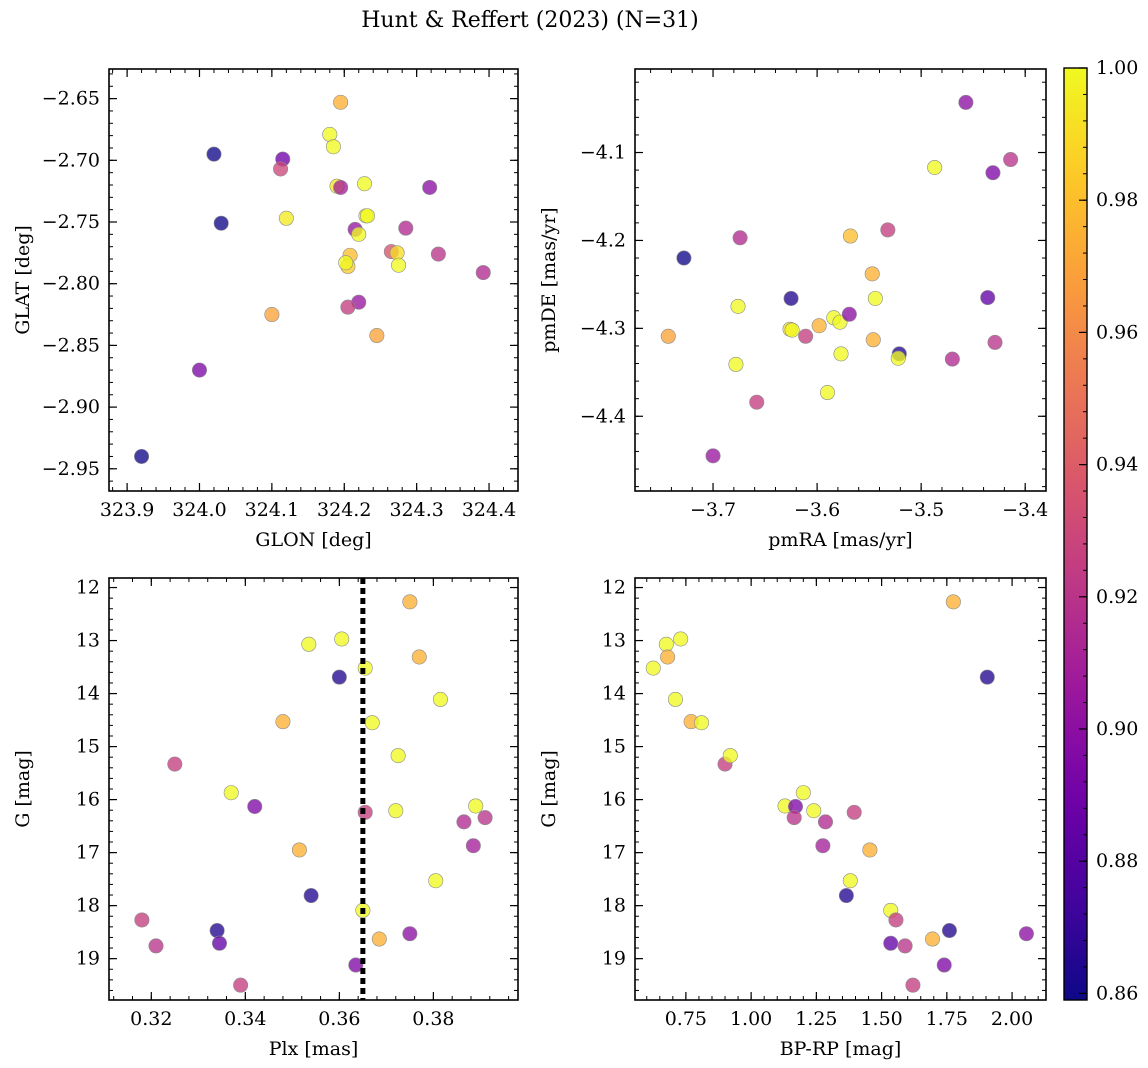  What do you see at coordinates (489, 510) in the screenshot?
I see `x-tick-label: 324.4` at bounding box center [489, 510].